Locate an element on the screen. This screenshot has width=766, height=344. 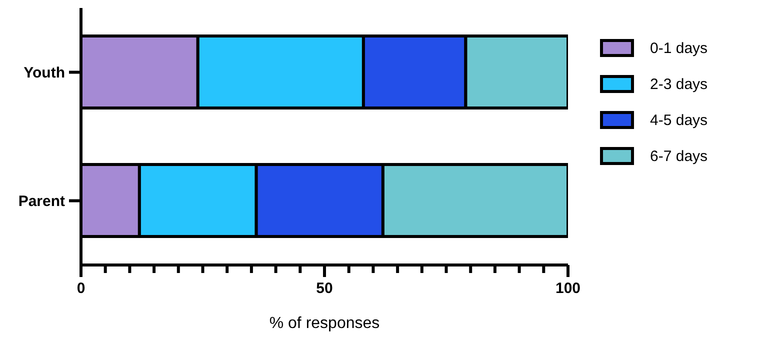
legend-label: 2-3 days is located at coordinates (679, 84).